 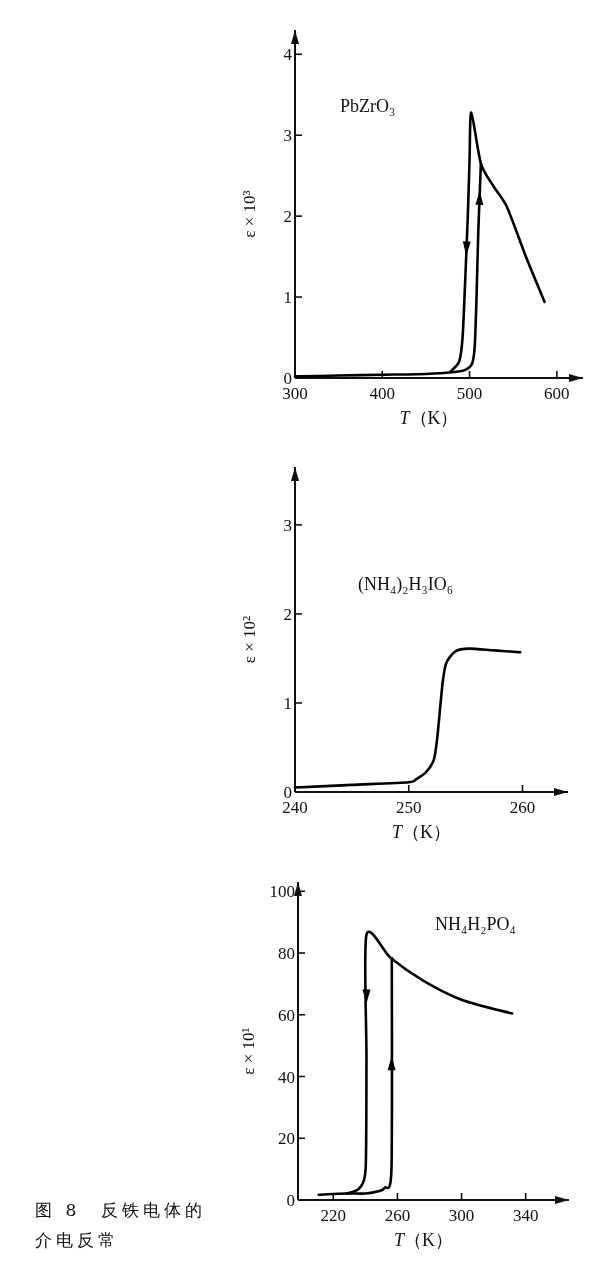 What do you see at coordinates (249, 214) in the screenshot?
I see `y-axis-title: ε × 10³` at bounding box center [249, 214].